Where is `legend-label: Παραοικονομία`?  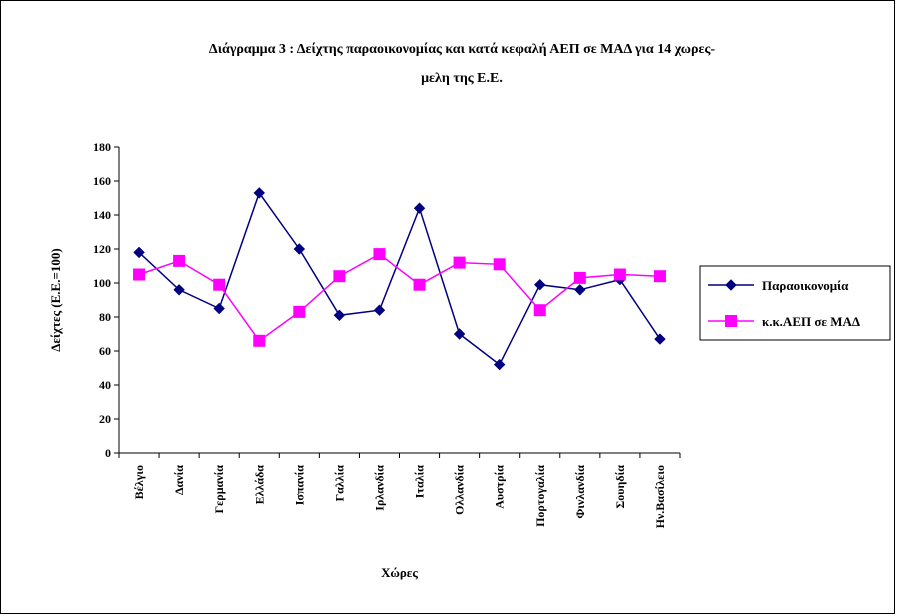
legend-label: Παραοικονομία is located at coordinates (805, 285).